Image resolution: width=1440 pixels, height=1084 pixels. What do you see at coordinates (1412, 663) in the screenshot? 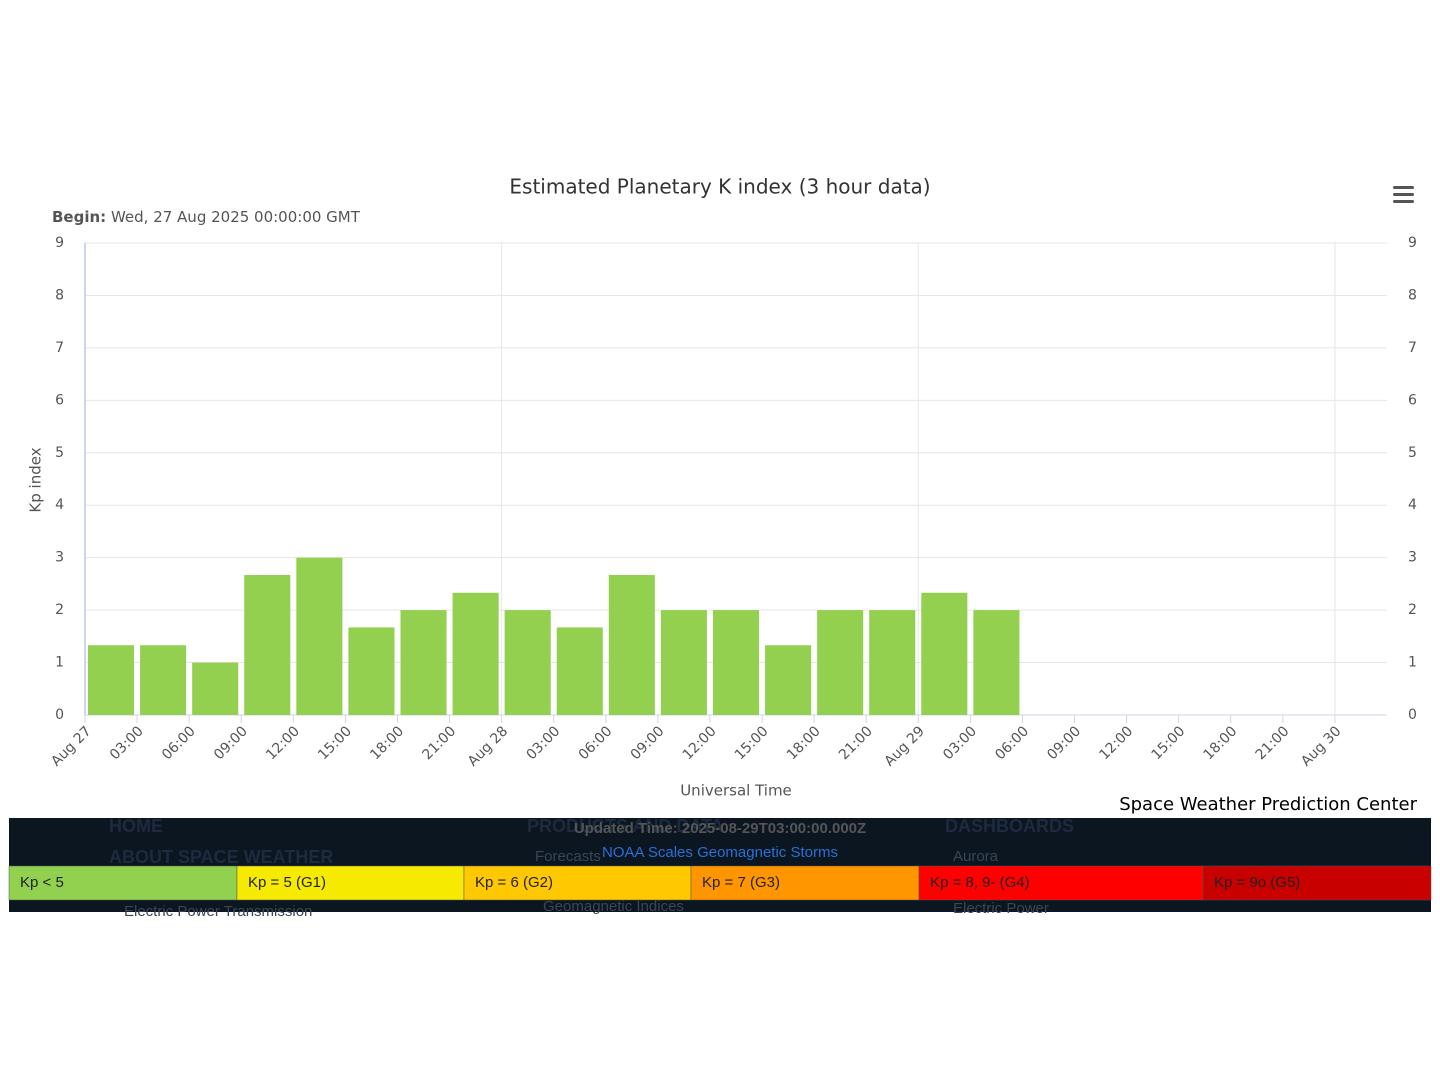
I see `y2-tick-label: 1` at bounding box center [1412, 663].